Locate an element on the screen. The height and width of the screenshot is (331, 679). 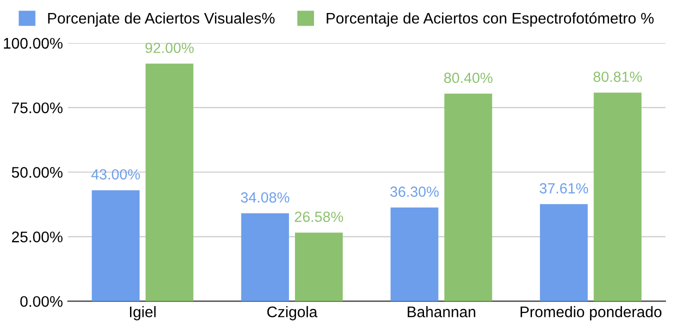
x-tick-label: Bahannan is located at coordinates (442, 312).